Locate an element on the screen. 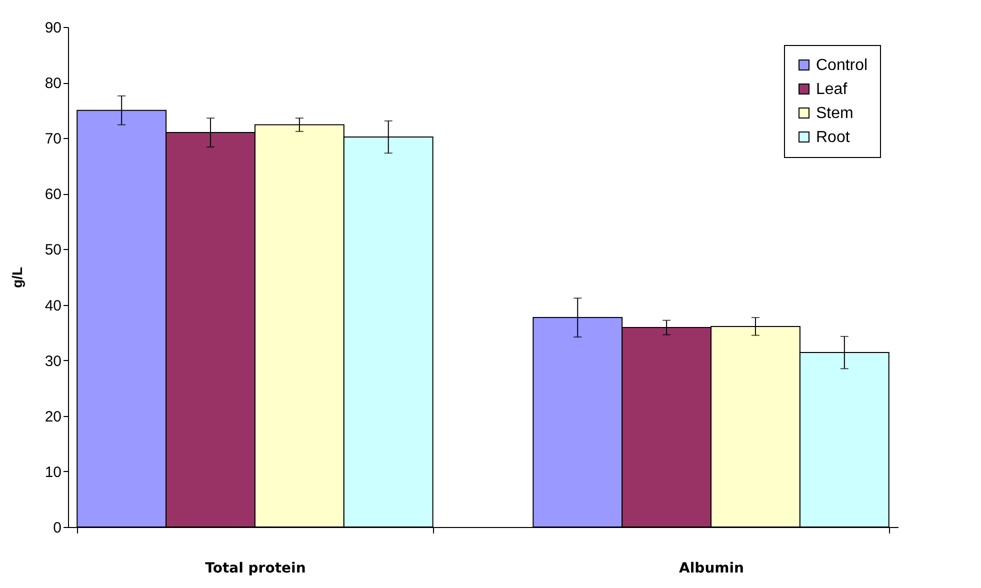 Image resolution: width=981 pixels, height=588 pixels. legend-label: Stem is located at coordinates (835, 113).